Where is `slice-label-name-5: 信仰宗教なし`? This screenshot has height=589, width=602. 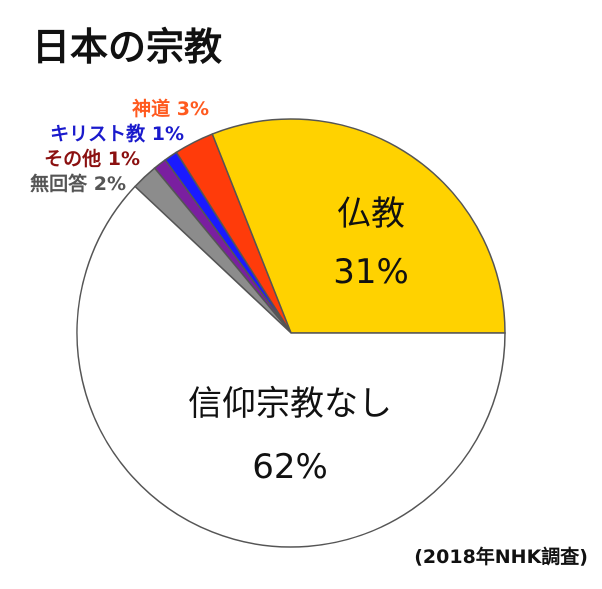 slice-label-name-5: 信仰宗教なし is located at coordinates (290, 404).